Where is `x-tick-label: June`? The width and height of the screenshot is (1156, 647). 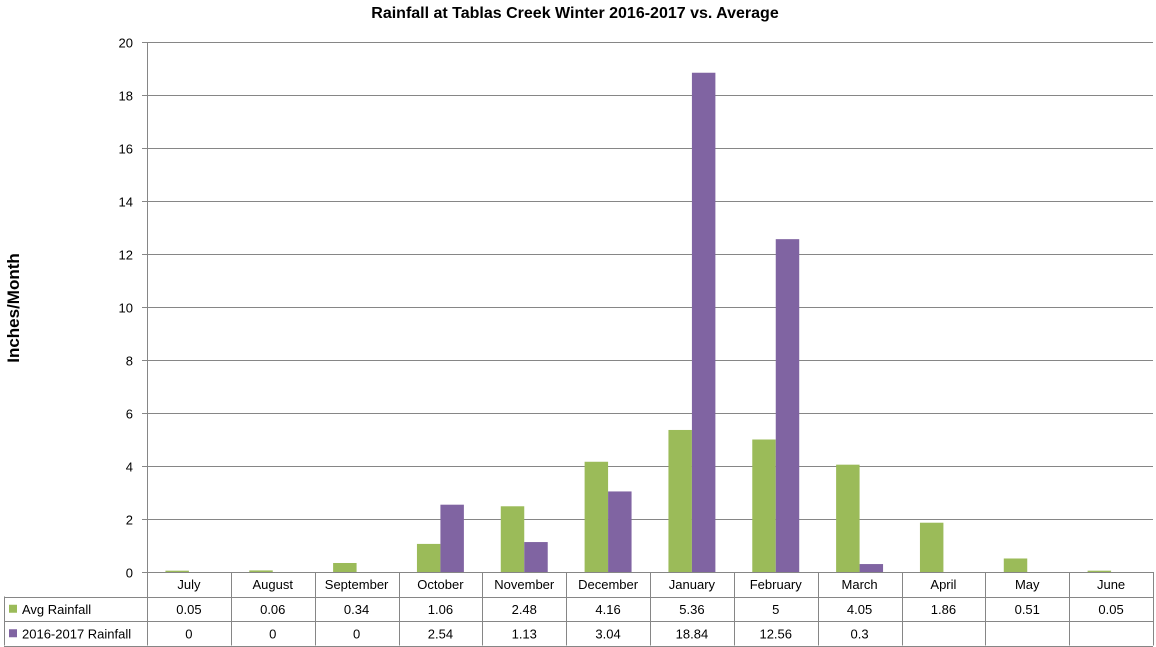 x-tick-label: June is located at coordinates (1111, 584).